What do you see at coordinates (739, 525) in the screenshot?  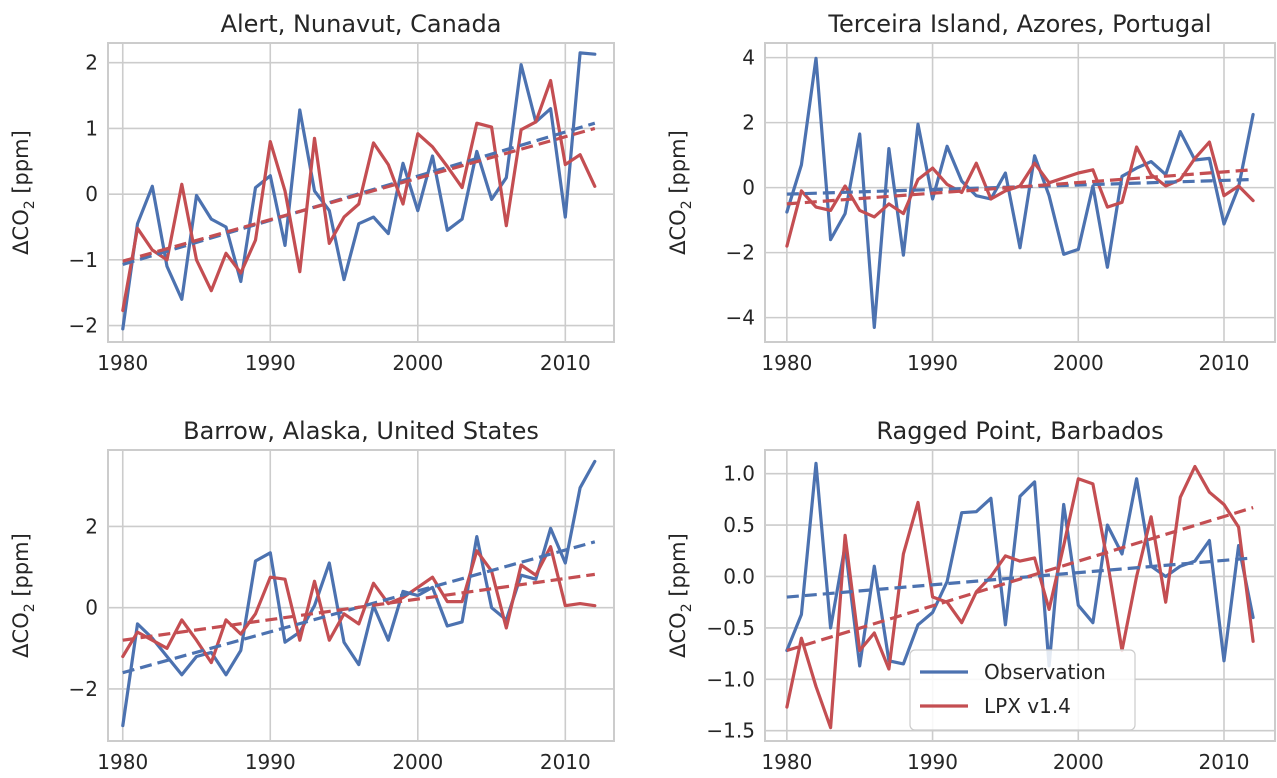 I see `y-tick-label: 0.5` at bounding box center [739, 525].